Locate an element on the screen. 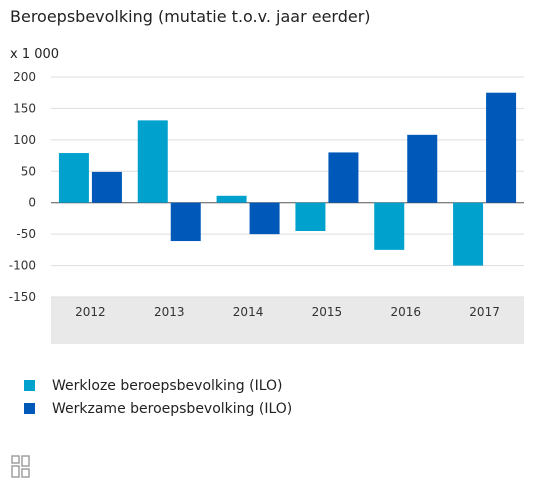  bar-werkzame-2013 is located at coordinates (185, 222).